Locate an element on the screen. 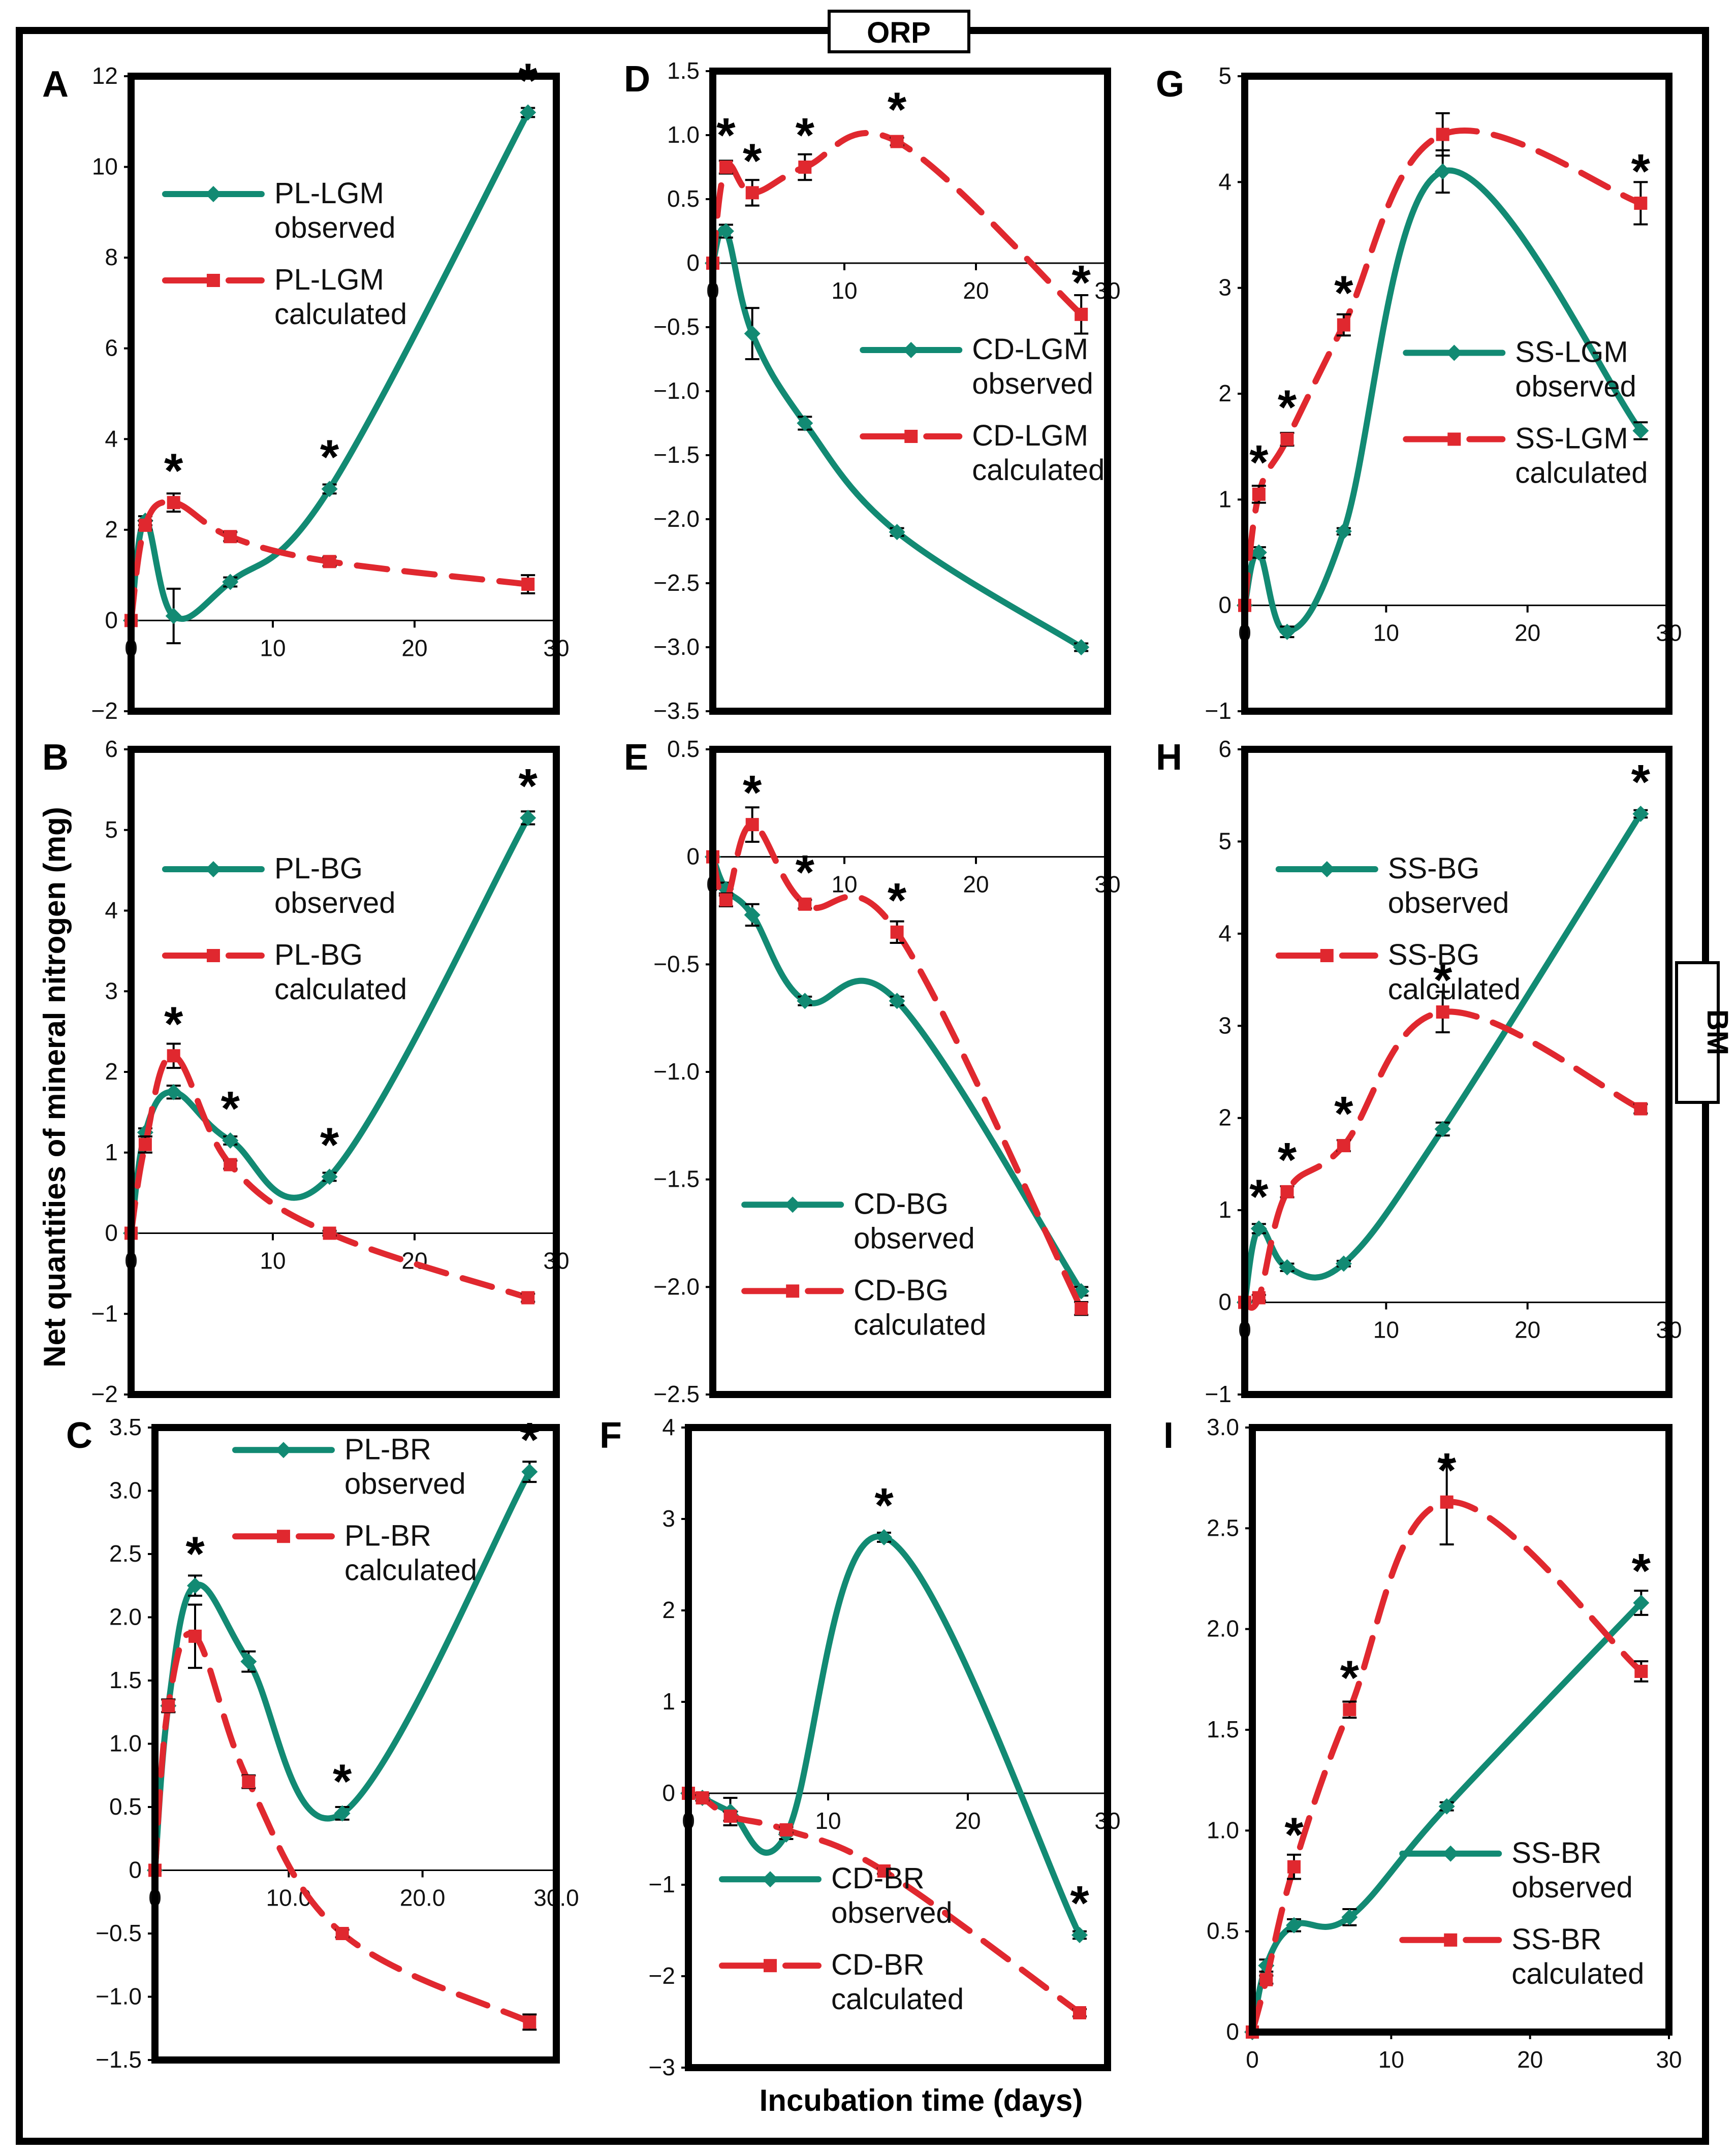  y-tick-label: 0 is located at coordinates (1232, 2031).